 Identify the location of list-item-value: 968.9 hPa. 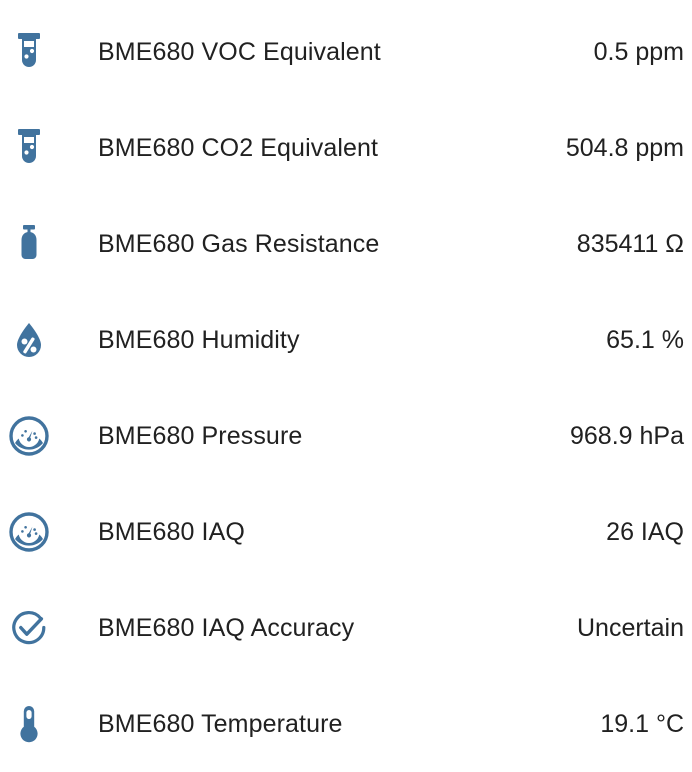
(627, 436).